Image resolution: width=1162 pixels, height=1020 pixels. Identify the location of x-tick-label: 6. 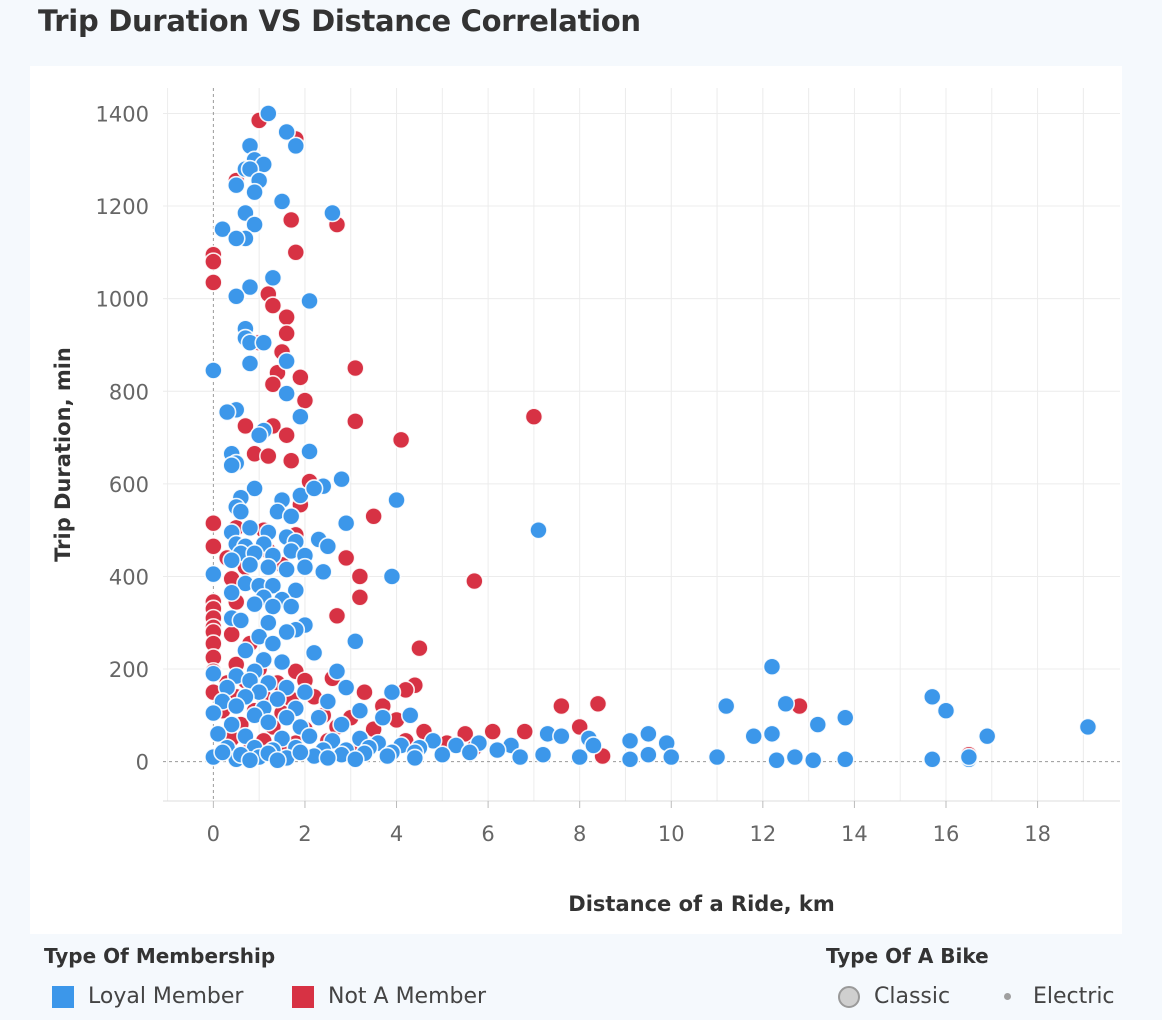
(487, 834).